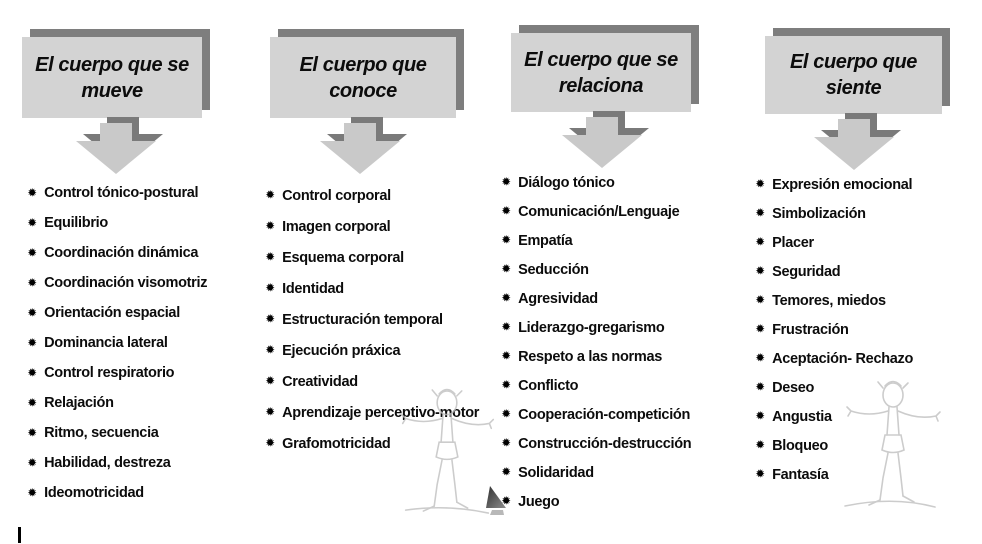 The image size is (982, 544). I want to click on header-title: El cuerpo que se mueve, so click(112, 77).